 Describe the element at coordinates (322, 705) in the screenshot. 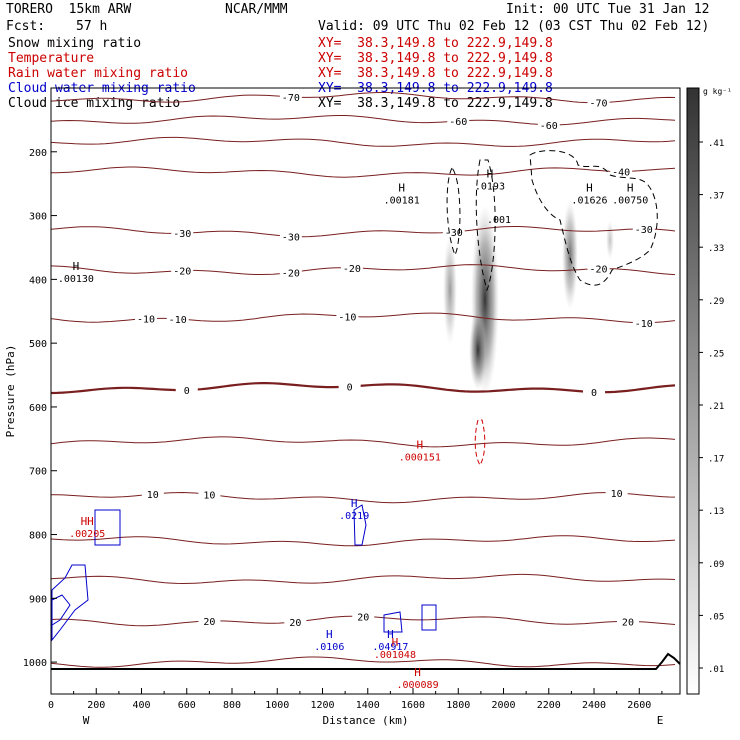

I see `x-tick-label: 1200` at that location.